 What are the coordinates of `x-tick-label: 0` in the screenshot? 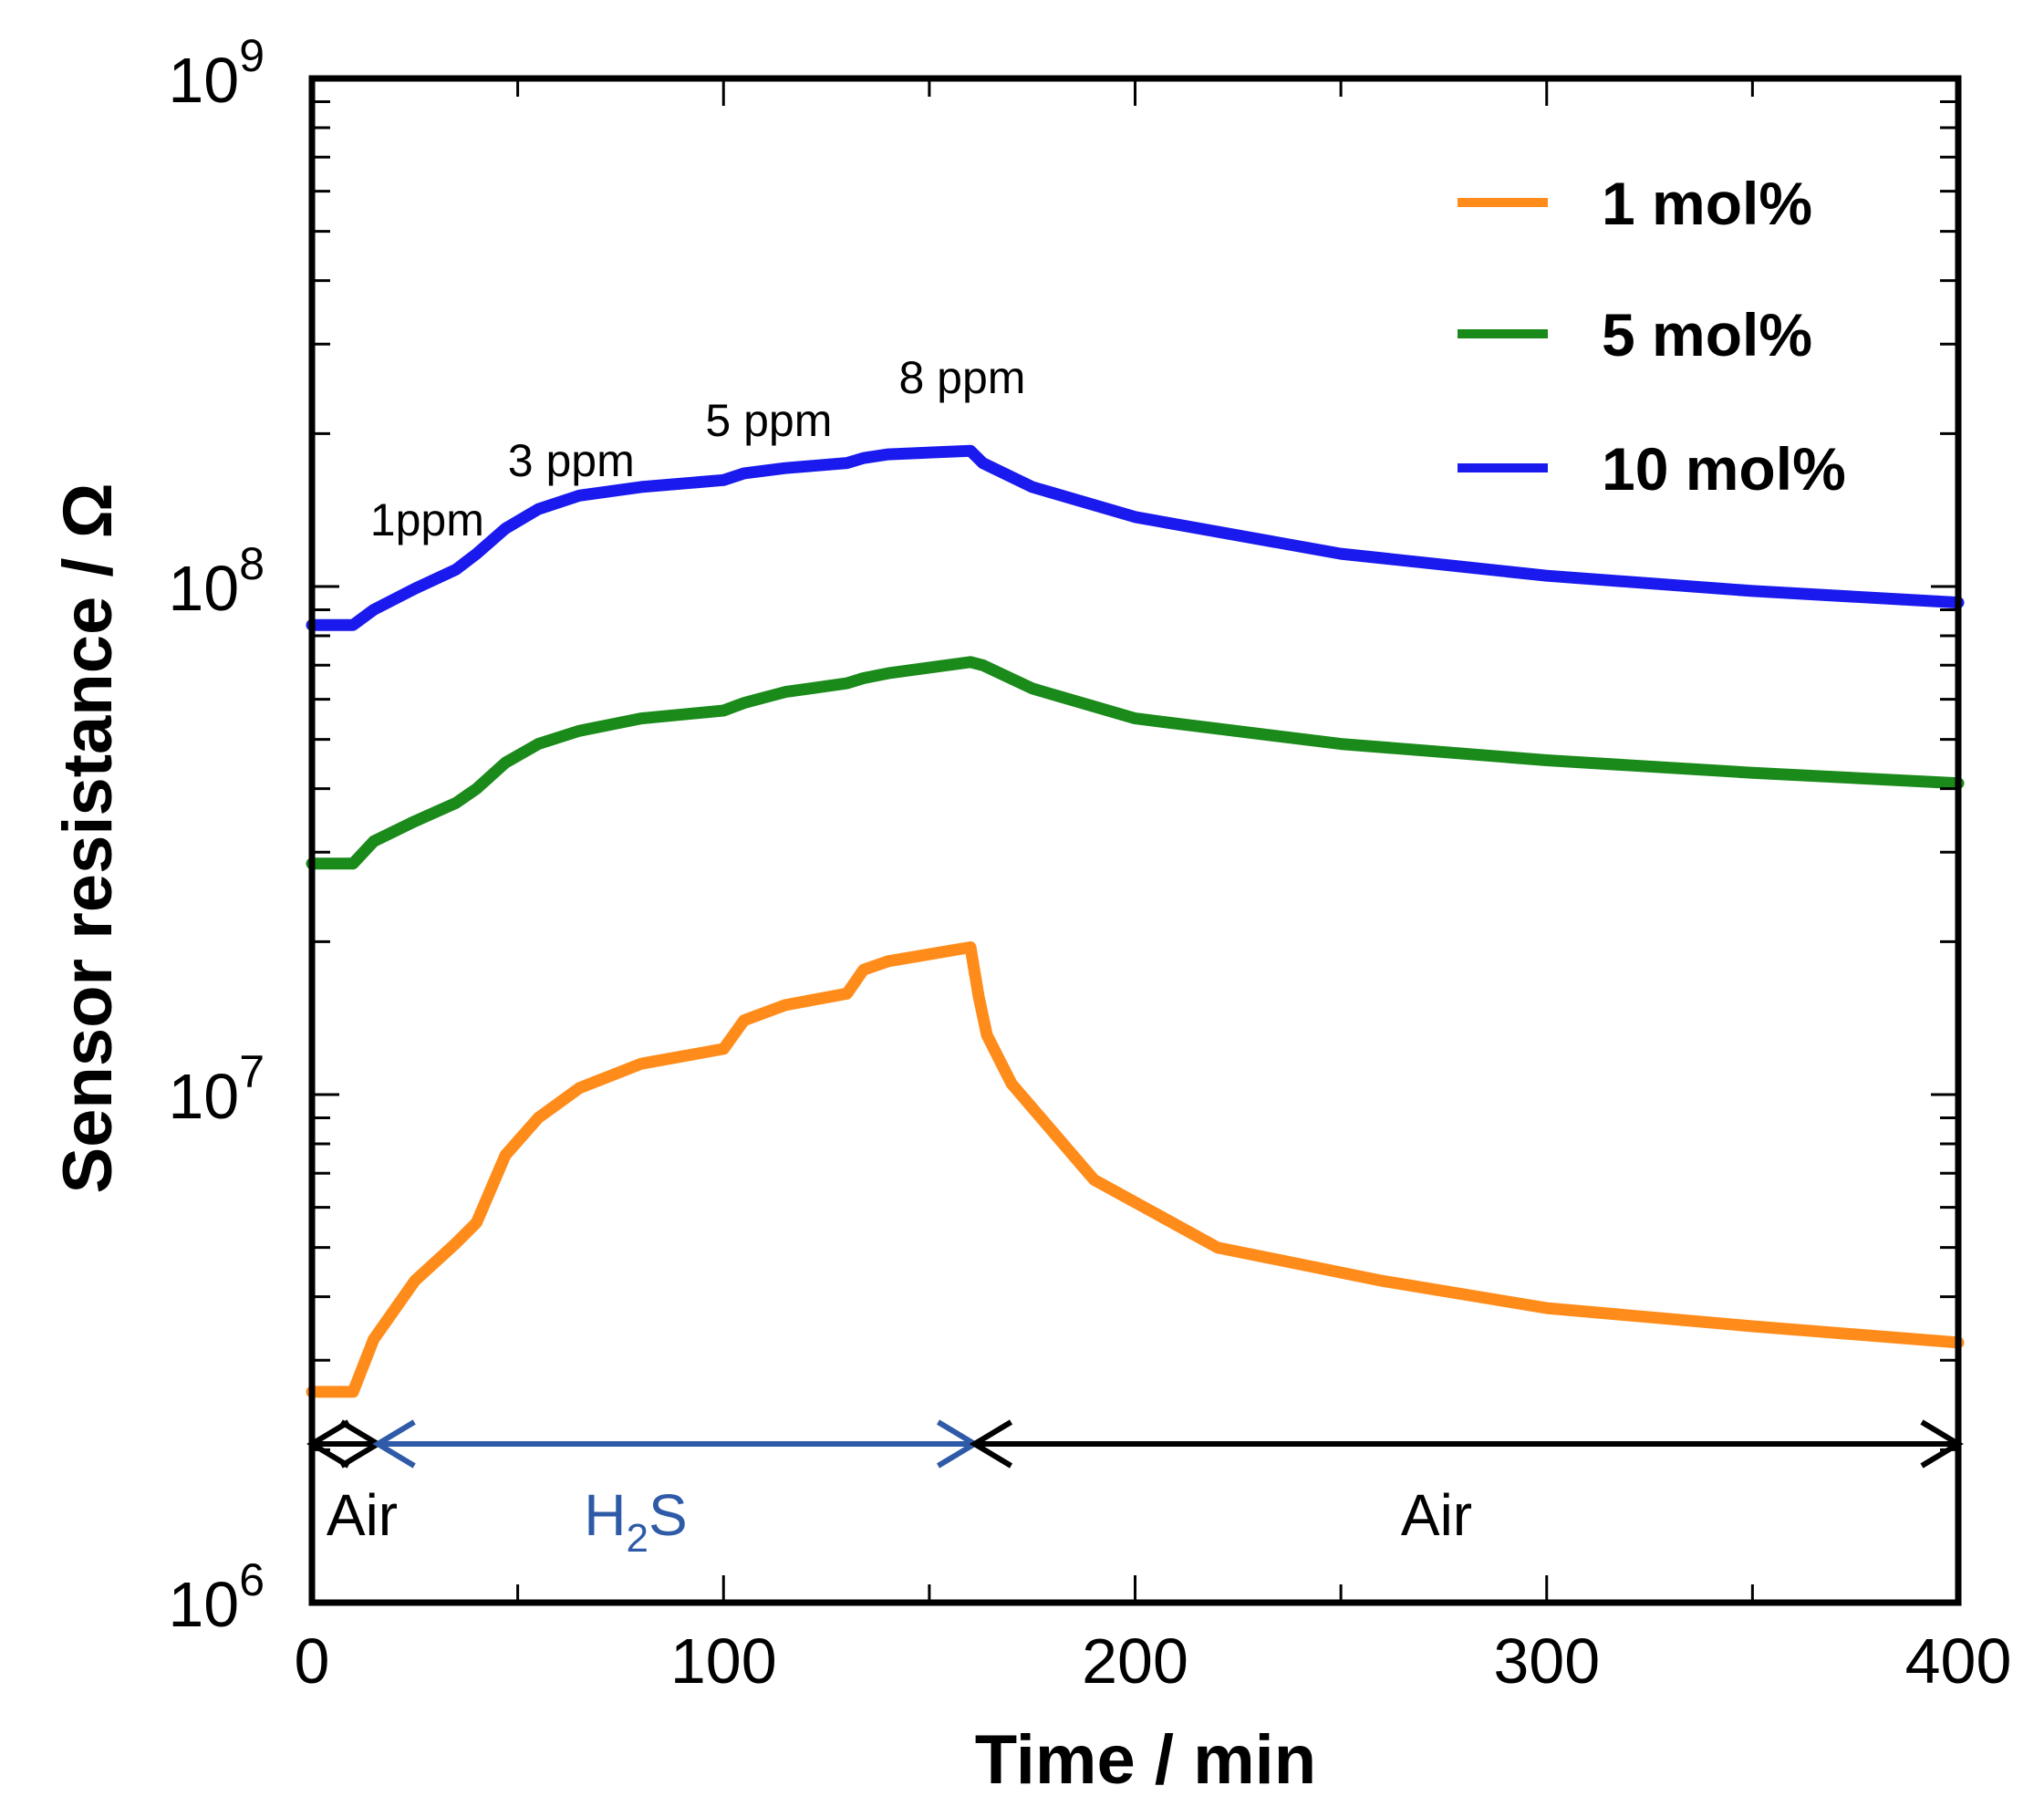 It's located at (312, 1661).